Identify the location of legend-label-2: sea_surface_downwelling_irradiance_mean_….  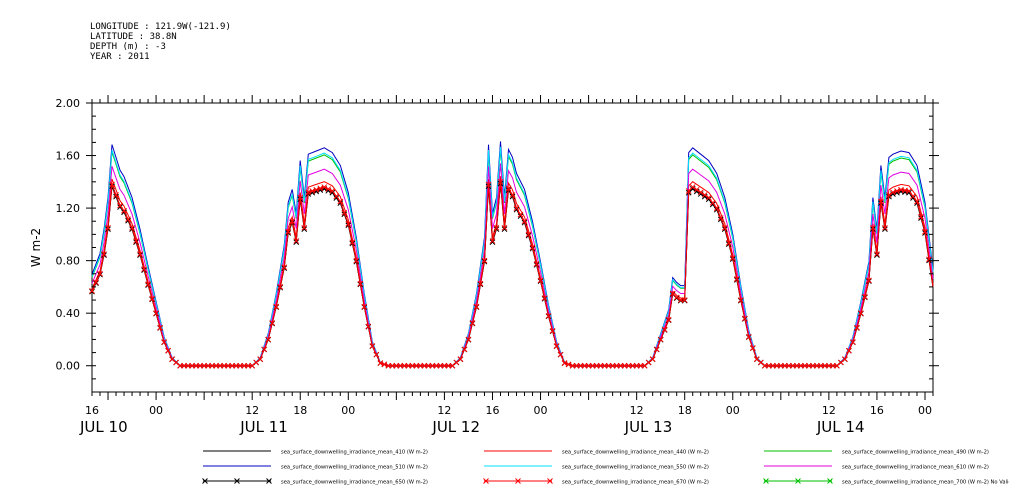
(915, 453).